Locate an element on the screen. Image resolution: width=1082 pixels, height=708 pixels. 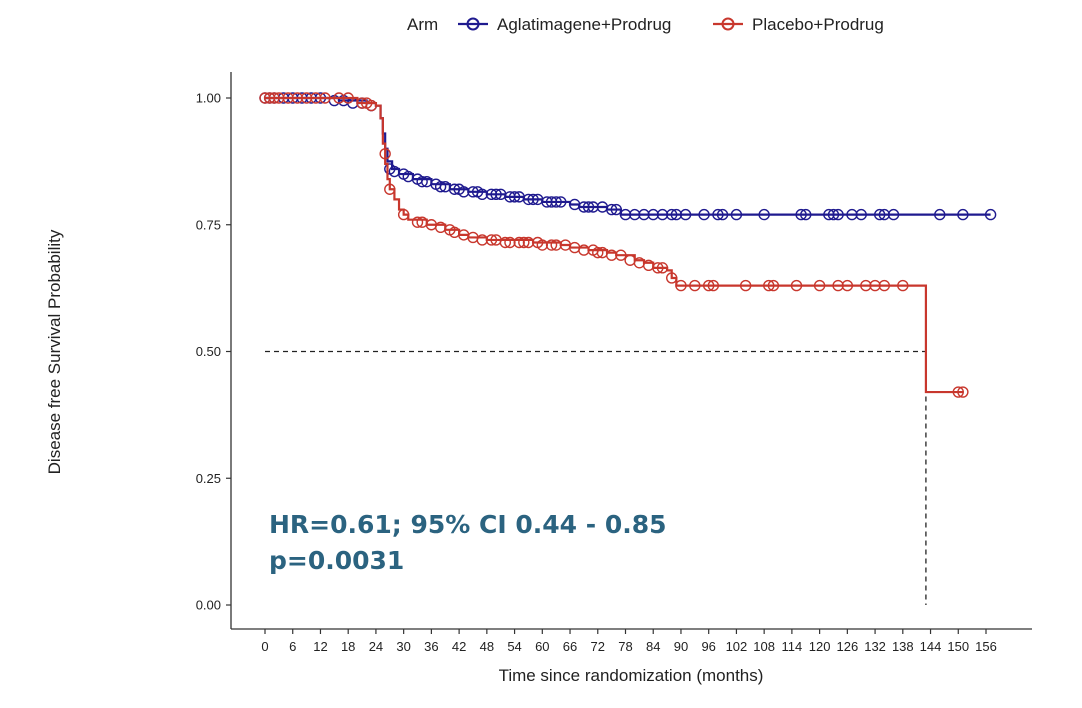
y-tick-label: 0.50 is located at coordinates (208, 351).